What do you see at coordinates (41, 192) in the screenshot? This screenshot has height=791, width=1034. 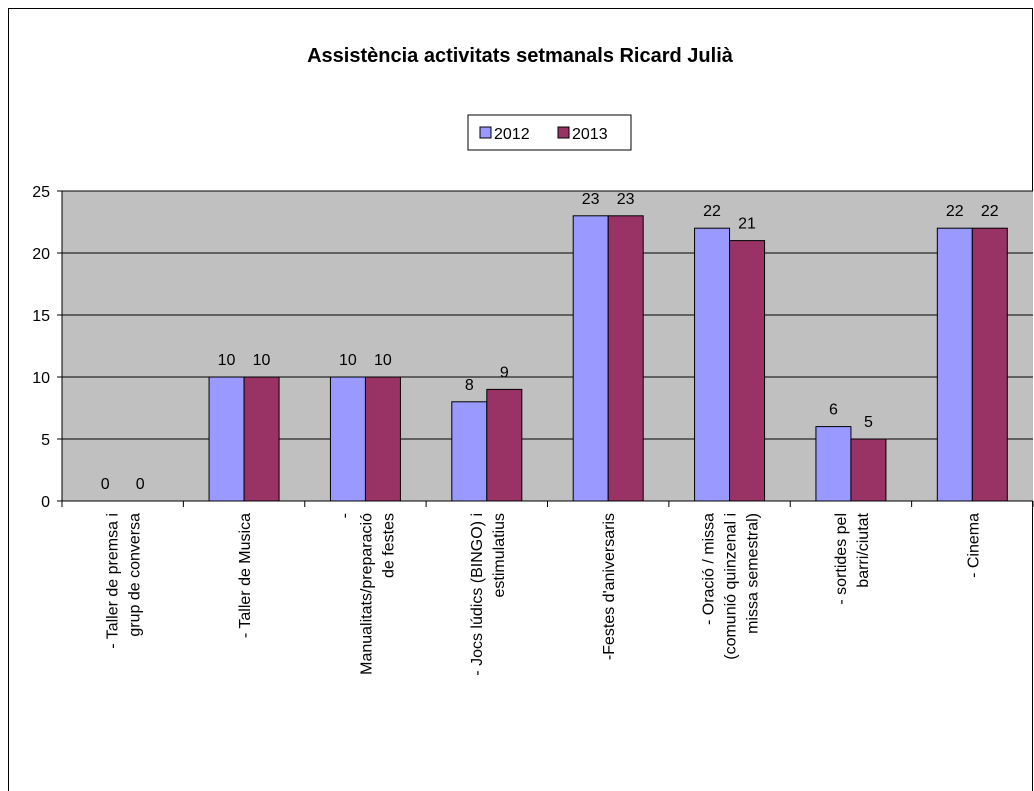 I see `y-tick-label: 25` at bounding box center [41, 192].